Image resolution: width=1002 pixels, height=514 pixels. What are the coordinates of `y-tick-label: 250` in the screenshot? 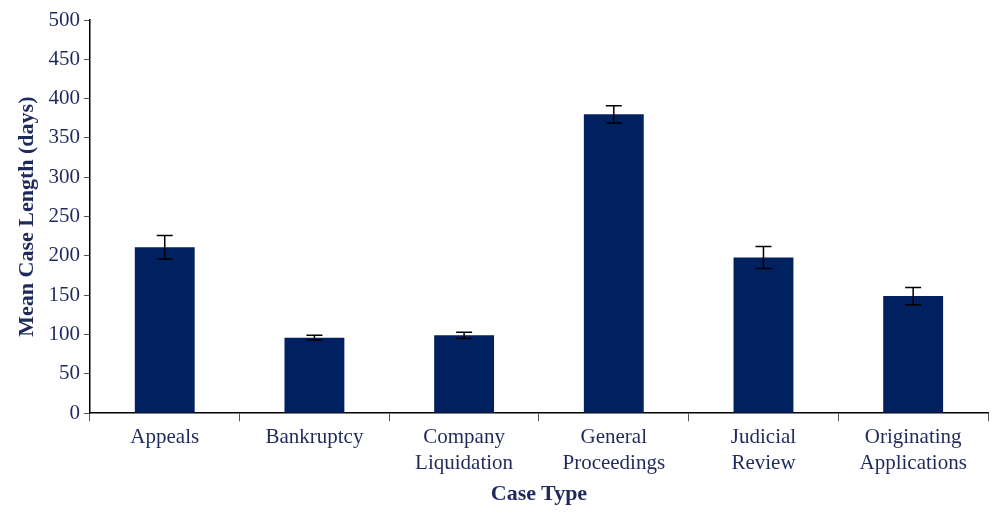 It's located at (64, 215).